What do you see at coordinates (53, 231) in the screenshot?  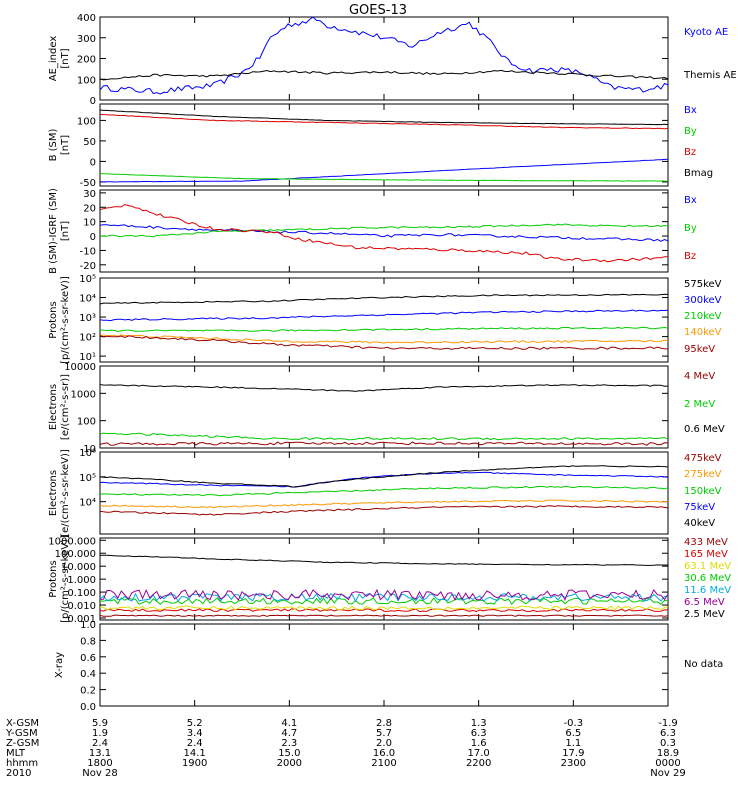 I see `y-axis-label: B (SM)-IGRF (SM)` at bounding box center [53, 231].